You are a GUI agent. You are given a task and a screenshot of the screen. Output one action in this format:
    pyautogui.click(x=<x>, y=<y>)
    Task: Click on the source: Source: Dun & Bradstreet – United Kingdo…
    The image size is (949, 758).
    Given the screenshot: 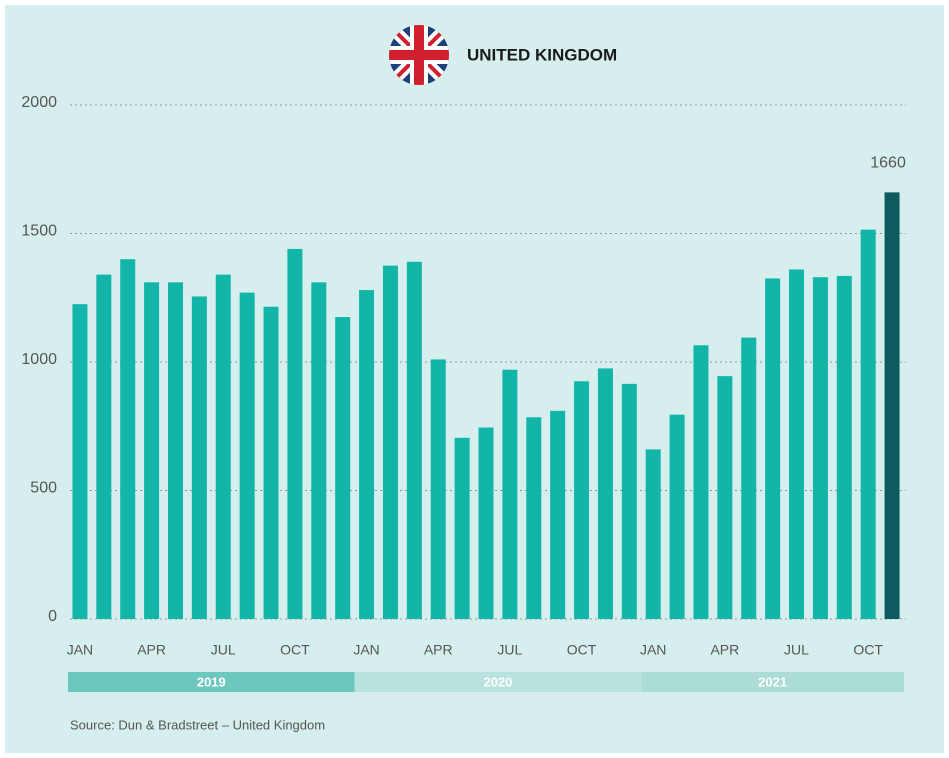 What is the action you would take?
    pyautogui.click(x=197, y=724)
    